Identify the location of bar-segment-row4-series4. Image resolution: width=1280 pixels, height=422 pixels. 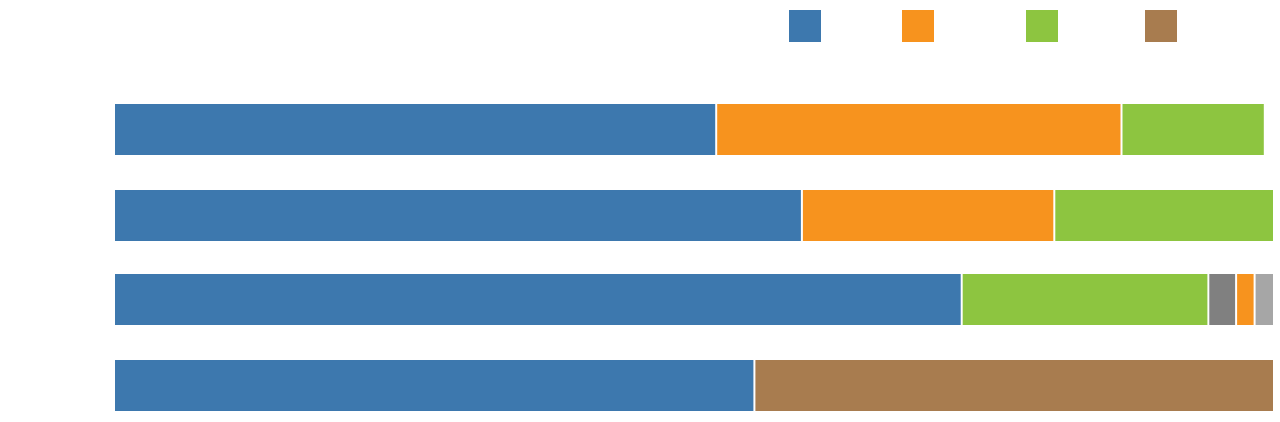
(1014, 385).